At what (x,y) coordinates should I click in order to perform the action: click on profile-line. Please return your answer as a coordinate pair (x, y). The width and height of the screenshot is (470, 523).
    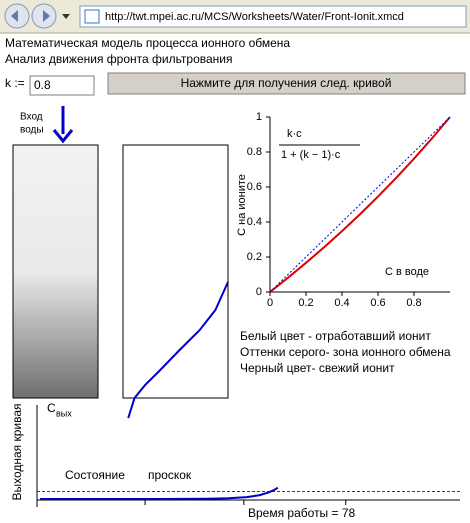
    Looking at the image, I should click on (178, 350).